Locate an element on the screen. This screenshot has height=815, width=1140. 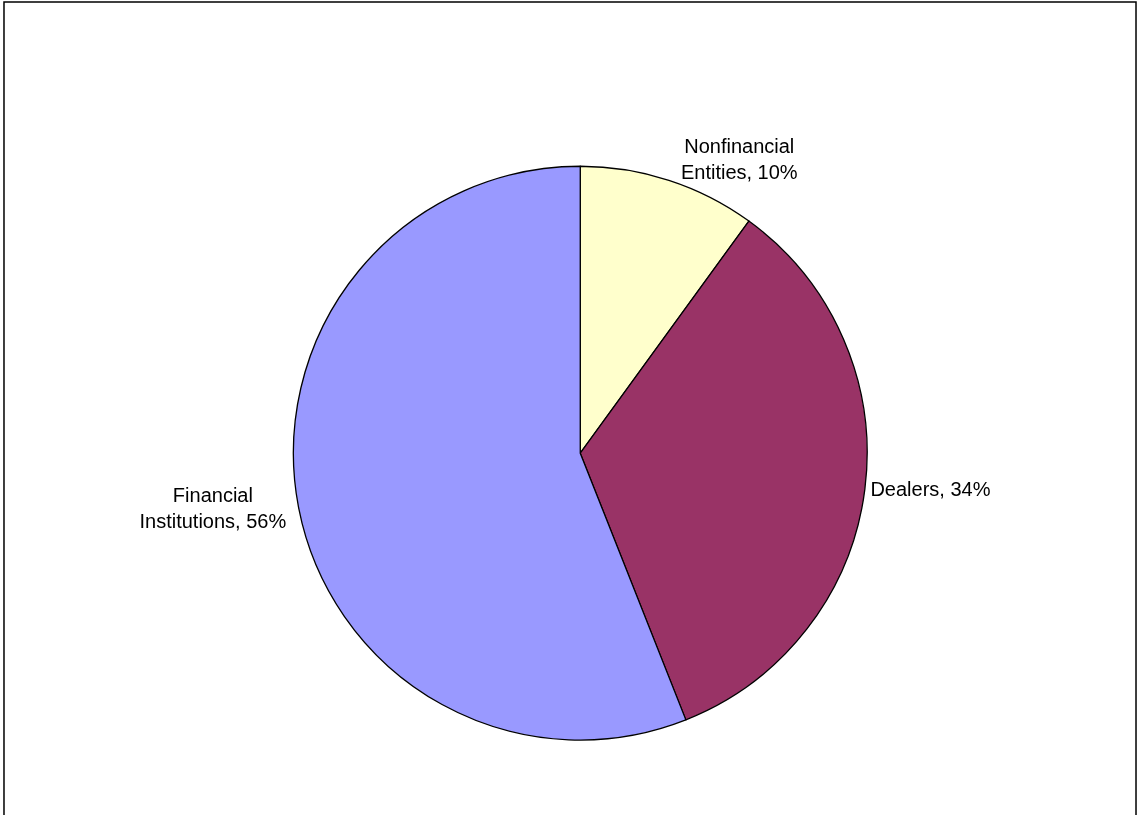
slice-label: Financial Institutions, 56% is located at coordinates (213, 507).